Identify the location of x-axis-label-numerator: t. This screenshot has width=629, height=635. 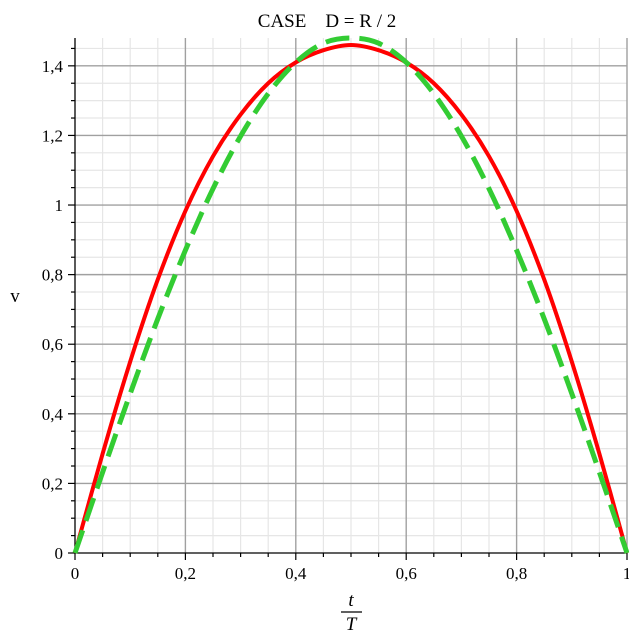
(351, 600).